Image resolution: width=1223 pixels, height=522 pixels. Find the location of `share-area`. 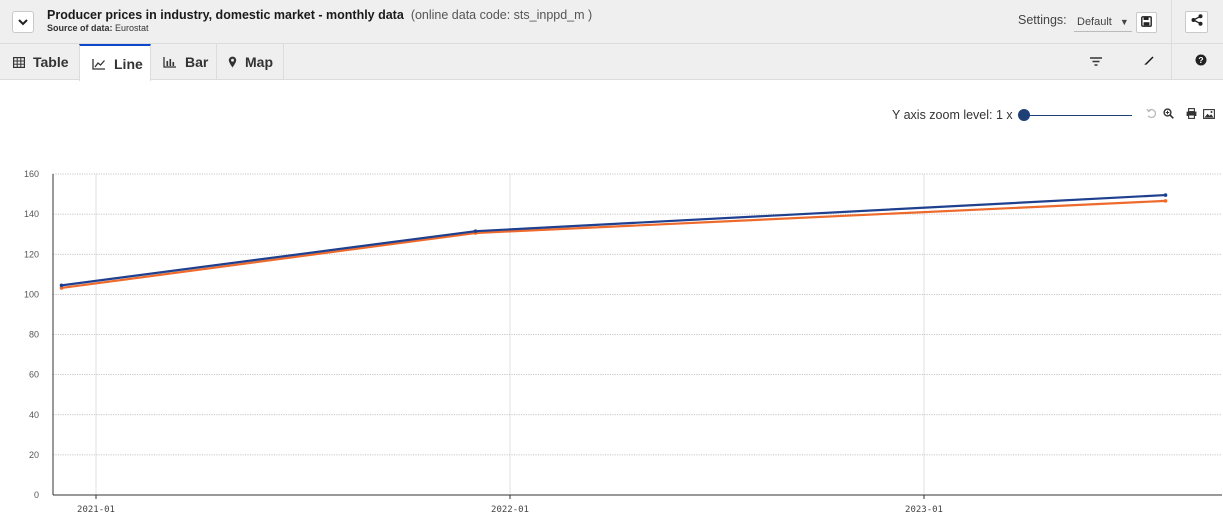

share-area is located at coordinates (1197, 22).